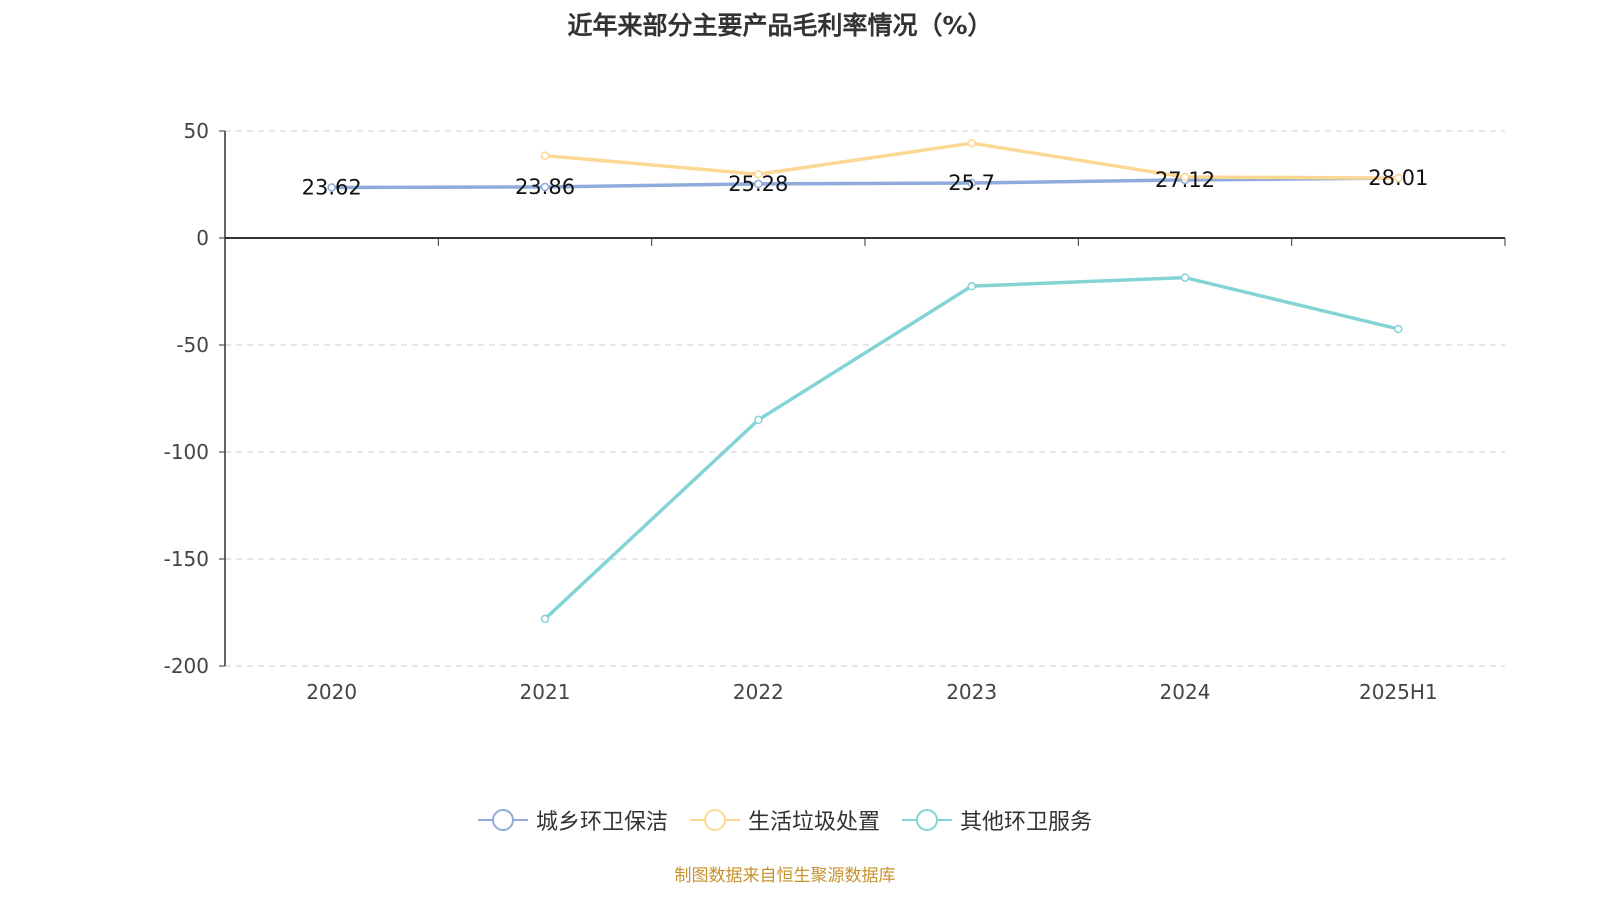 Image resolution: width=1600 pixels, height=900 pixels. I want to click on y-tick-label: -200, so click(186, 666).